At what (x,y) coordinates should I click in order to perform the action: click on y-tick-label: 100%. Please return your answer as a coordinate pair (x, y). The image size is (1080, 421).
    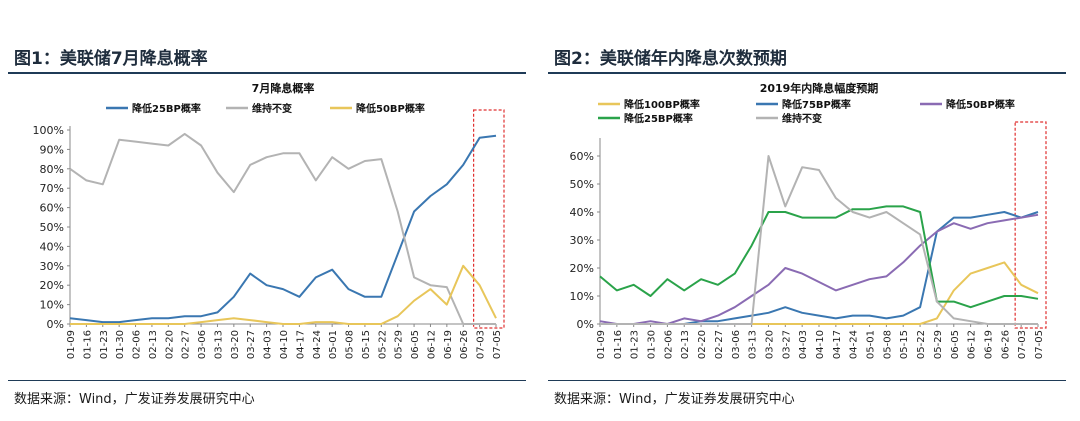
    Looking at the image, I should click on (48, 130).